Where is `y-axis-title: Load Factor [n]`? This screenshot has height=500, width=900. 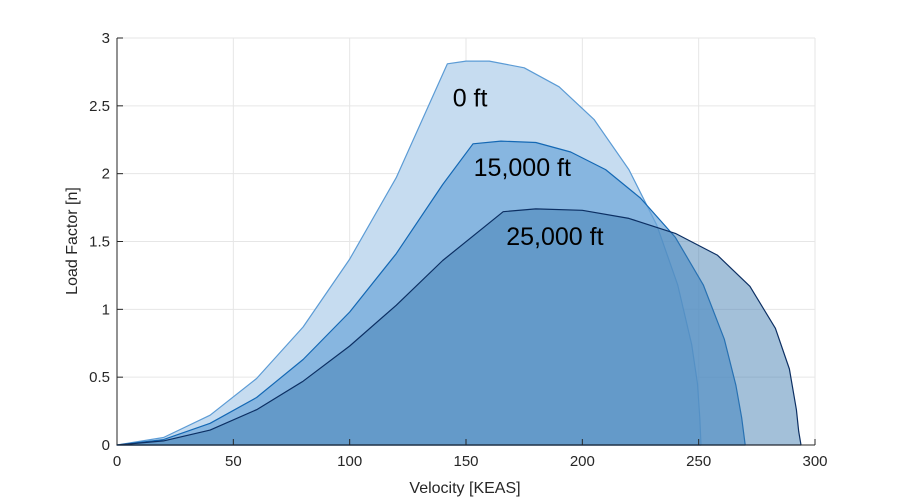 y-axis-title: Load Factor [n] is located at coordinates (72, 241).